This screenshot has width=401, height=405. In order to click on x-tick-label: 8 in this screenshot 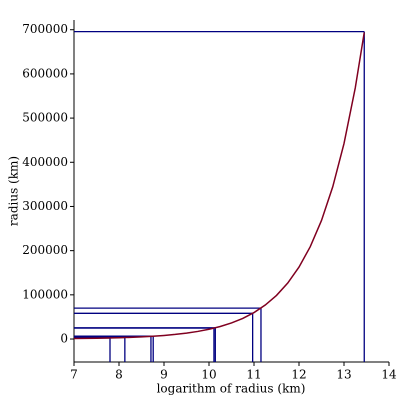, I will do `click(119, 375)`.